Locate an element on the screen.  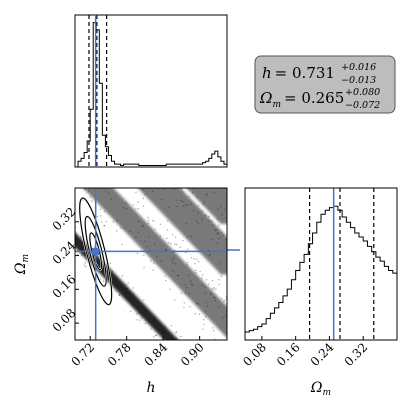
om-plus-error: +0.080 is located at coordinates (362, 92).